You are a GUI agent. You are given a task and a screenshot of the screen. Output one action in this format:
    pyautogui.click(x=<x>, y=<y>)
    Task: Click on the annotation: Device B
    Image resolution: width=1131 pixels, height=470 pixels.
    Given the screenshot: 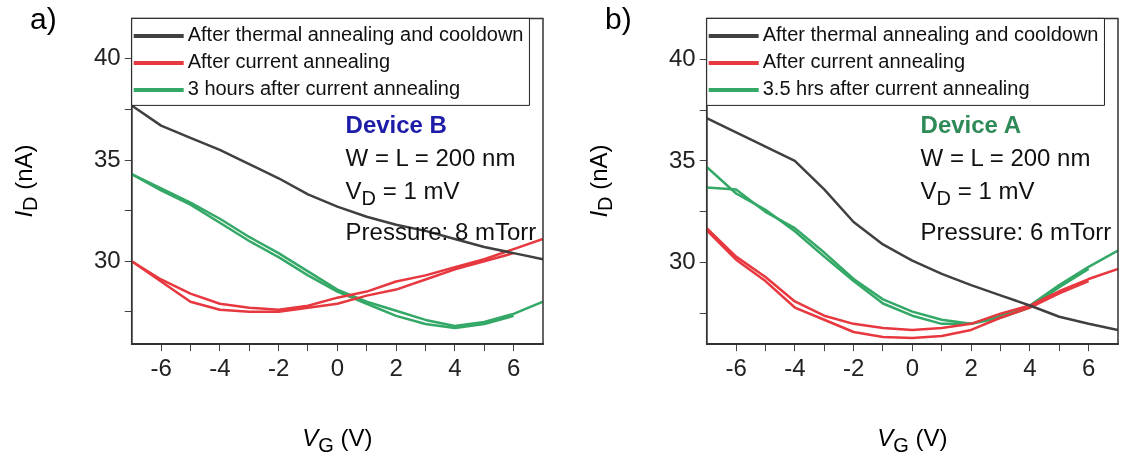 What is the action you would take?
    pyautogui.click(x=396, y=125)
    